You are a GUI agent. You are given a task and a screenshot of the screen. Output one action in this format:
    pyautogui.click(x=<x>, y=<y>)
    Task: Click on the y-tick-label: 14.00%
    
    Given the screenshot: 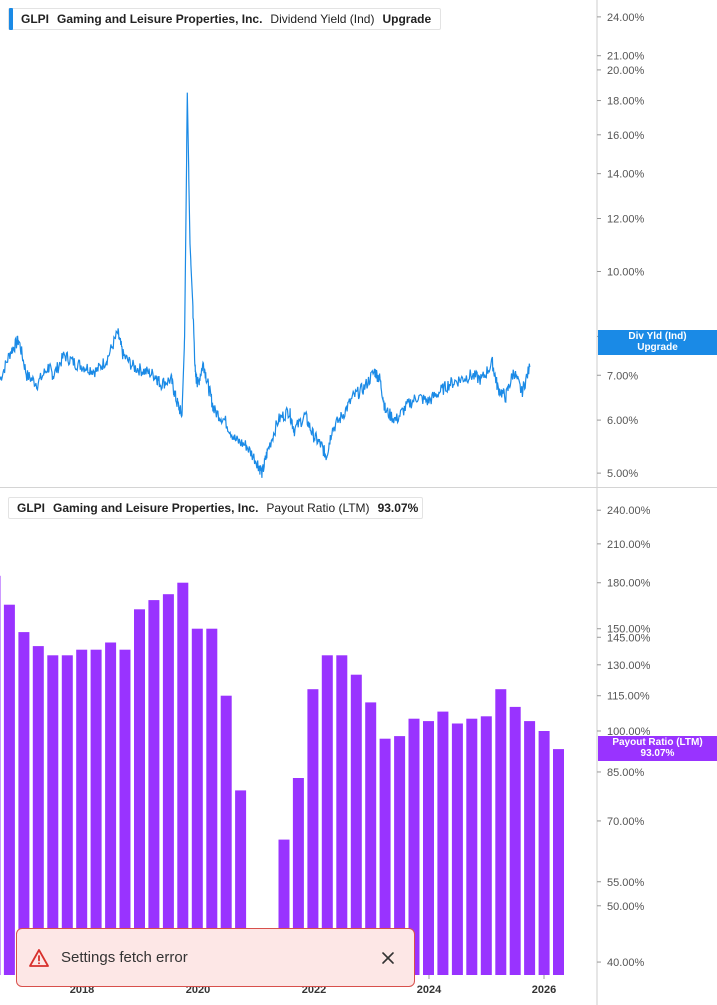 What is the action you would take?
    pyautogui.click(x=626, y=175)
    